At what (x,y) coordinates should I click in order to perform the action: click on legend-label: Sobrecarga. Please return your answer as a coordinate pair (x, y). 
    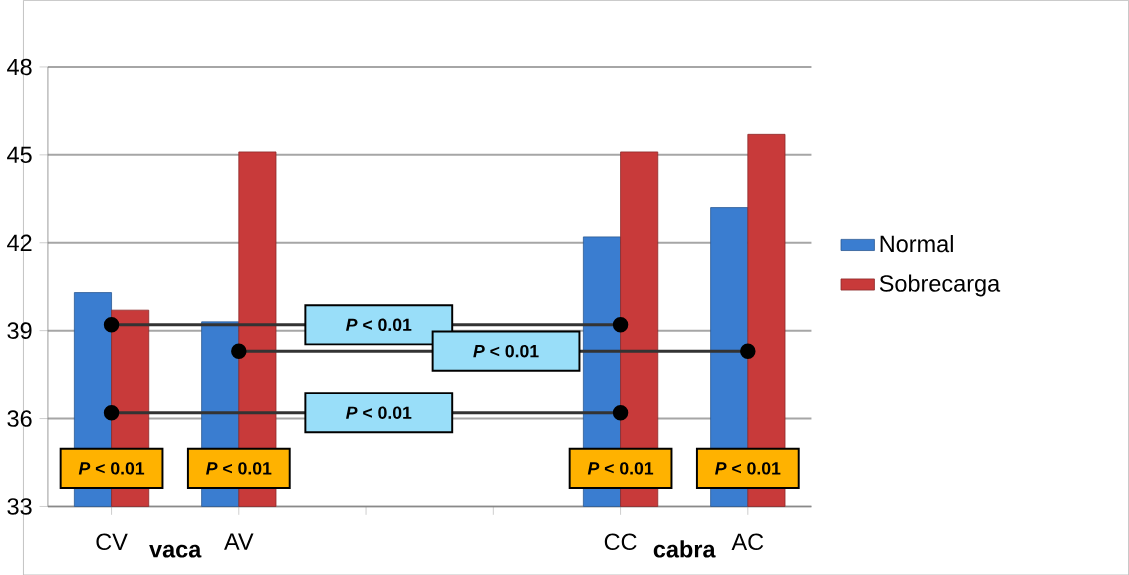
    Looking at the image, I should click on (940, 285).